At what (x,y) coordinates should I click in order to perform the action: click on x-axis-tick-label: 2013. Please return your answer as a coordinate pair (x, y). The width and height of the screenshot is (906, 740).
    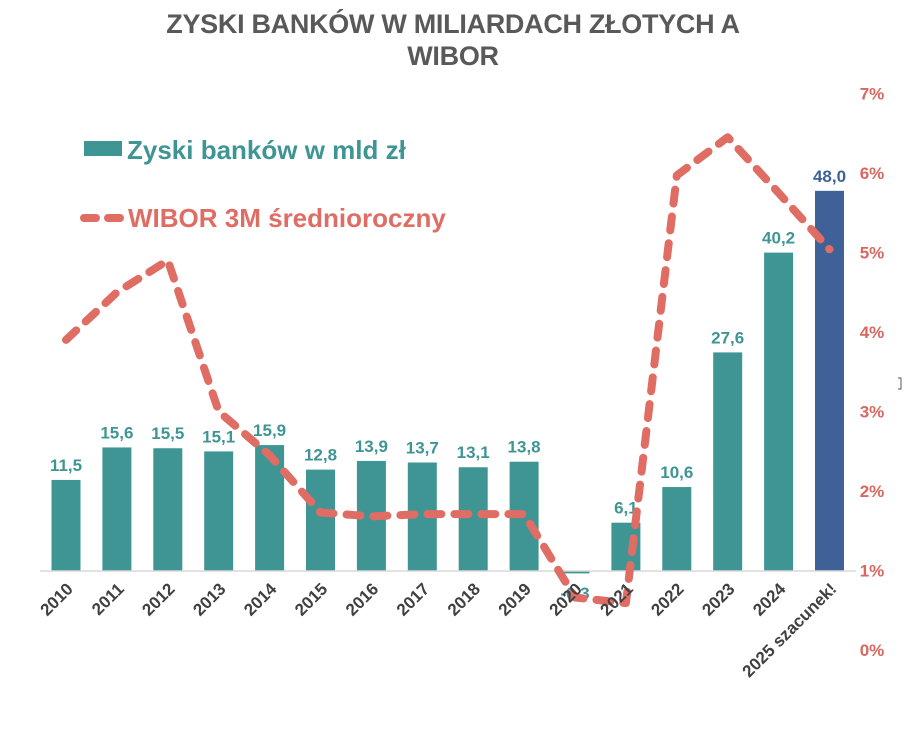
    Looking at the image, I should click on (209, 599).